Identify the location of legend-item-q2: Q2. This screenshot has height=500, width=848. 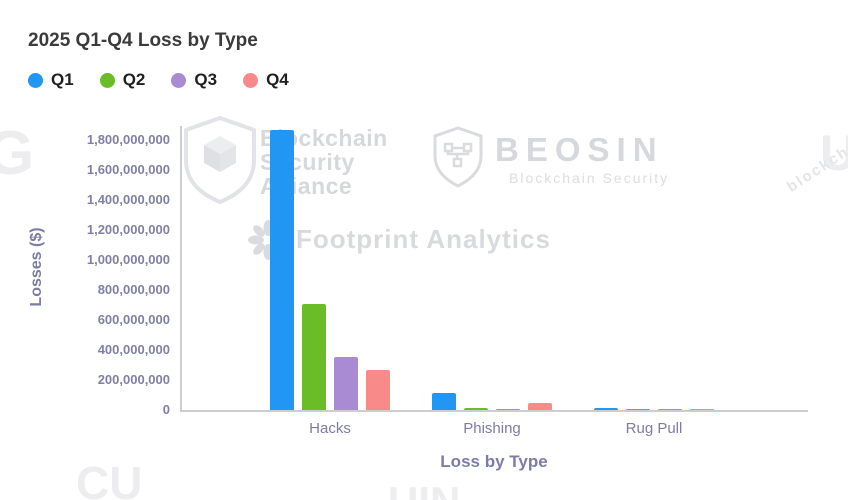
(122, 80).